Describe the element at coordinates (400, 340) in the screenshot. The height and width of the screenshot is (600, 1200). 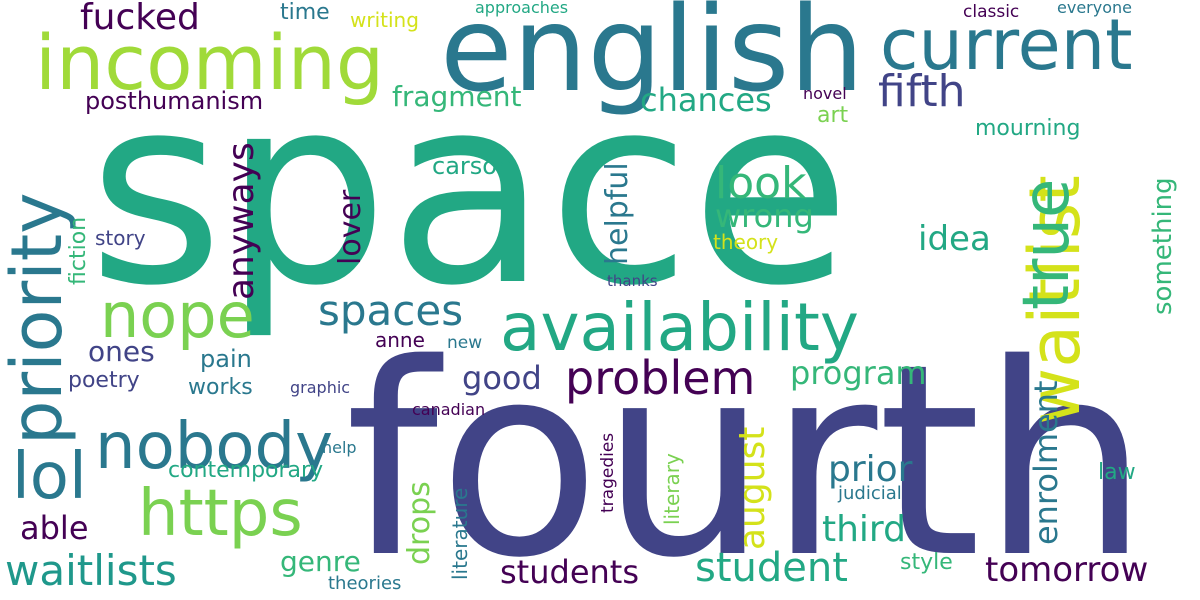
I see `word: anne` at that location.